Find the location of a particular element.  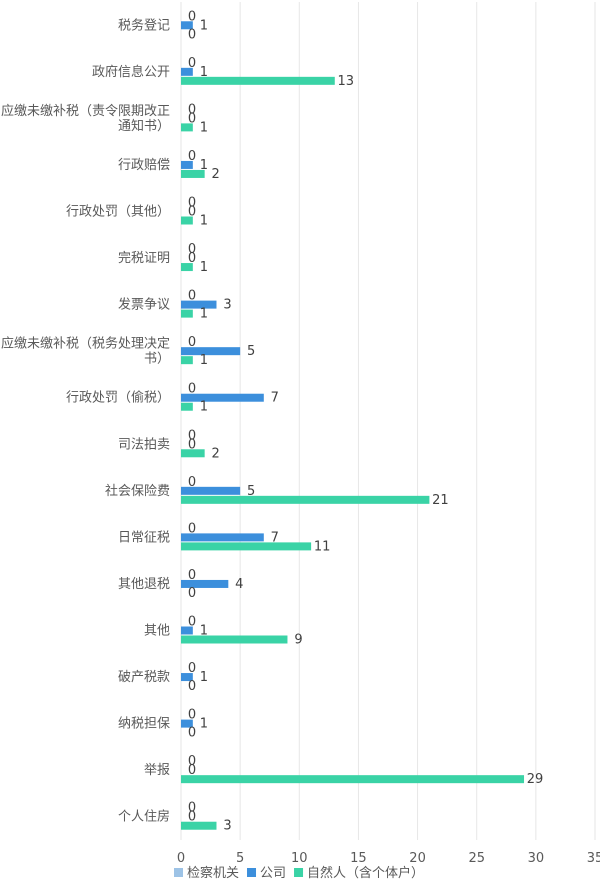

category-label: 通知书） is located at coordinates (144, 126).